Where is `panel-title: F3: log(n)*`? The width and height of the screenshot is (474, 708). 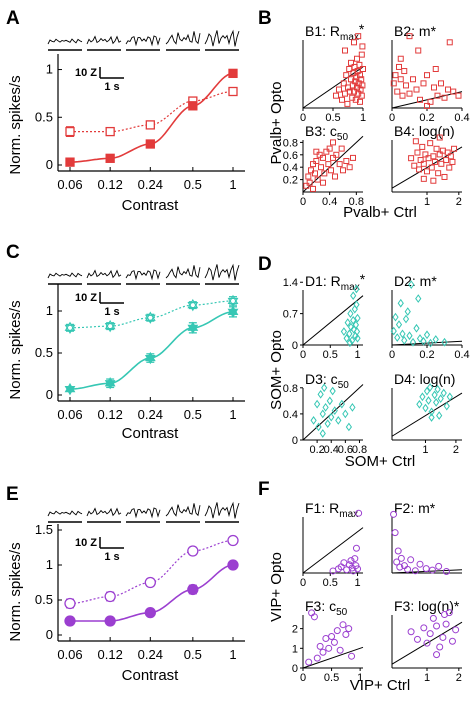 panel-title: F3: log(n)* is located at coordinates (427, 606).